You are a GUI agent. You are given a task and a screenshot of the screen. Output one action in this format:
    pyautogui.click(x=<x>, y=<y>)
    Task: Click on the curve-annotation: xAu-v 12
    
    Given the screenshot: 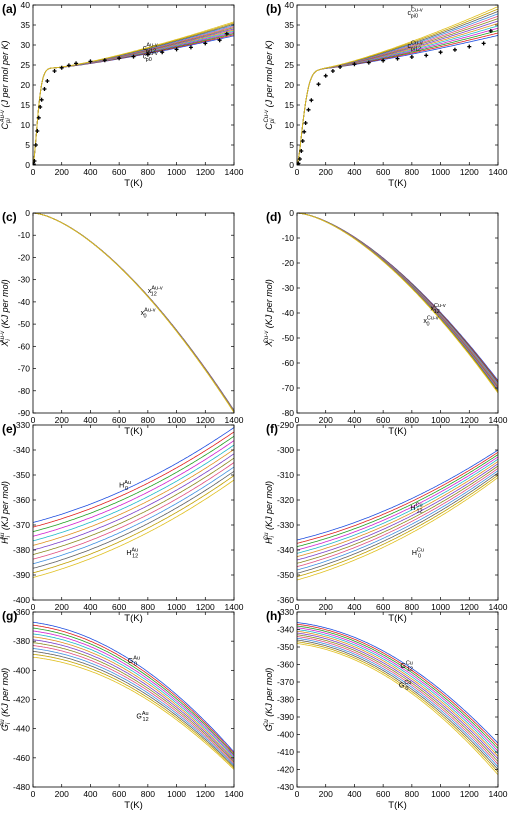 What is the action you would take?
    pyautogui.click(x=155, y=292)
    